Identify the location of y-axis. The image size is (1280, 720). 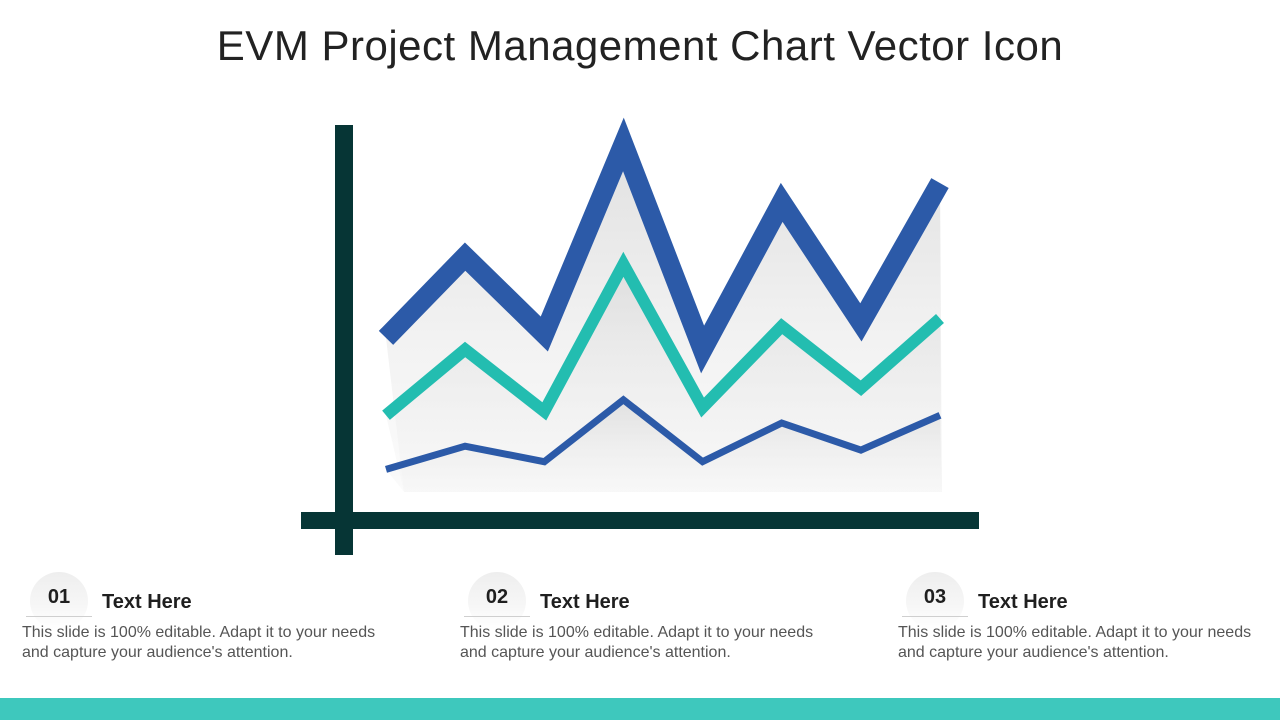
(344, 340).